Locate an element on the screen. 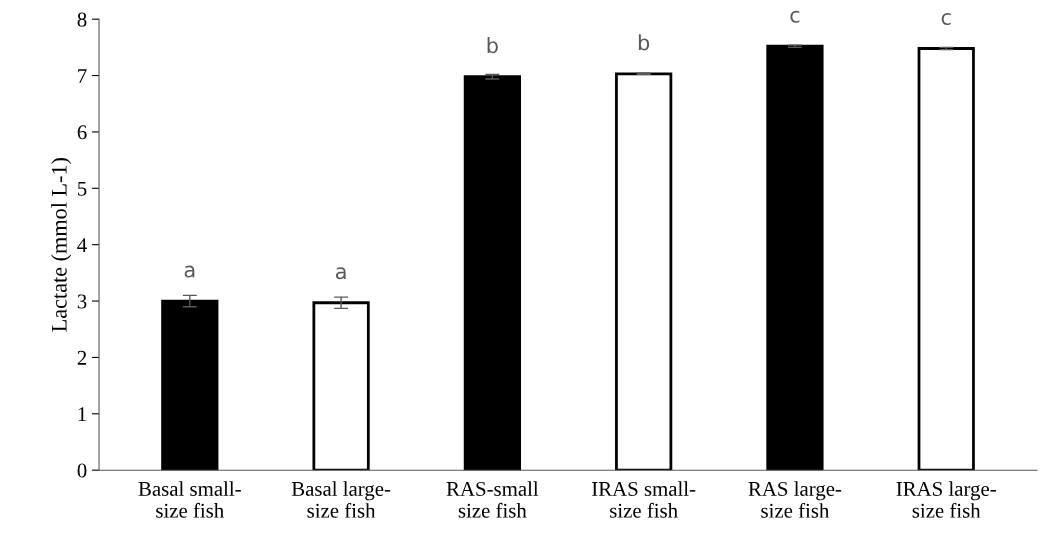  x-tick-label: Basal small- size fish is located at coordinates (189, 499).